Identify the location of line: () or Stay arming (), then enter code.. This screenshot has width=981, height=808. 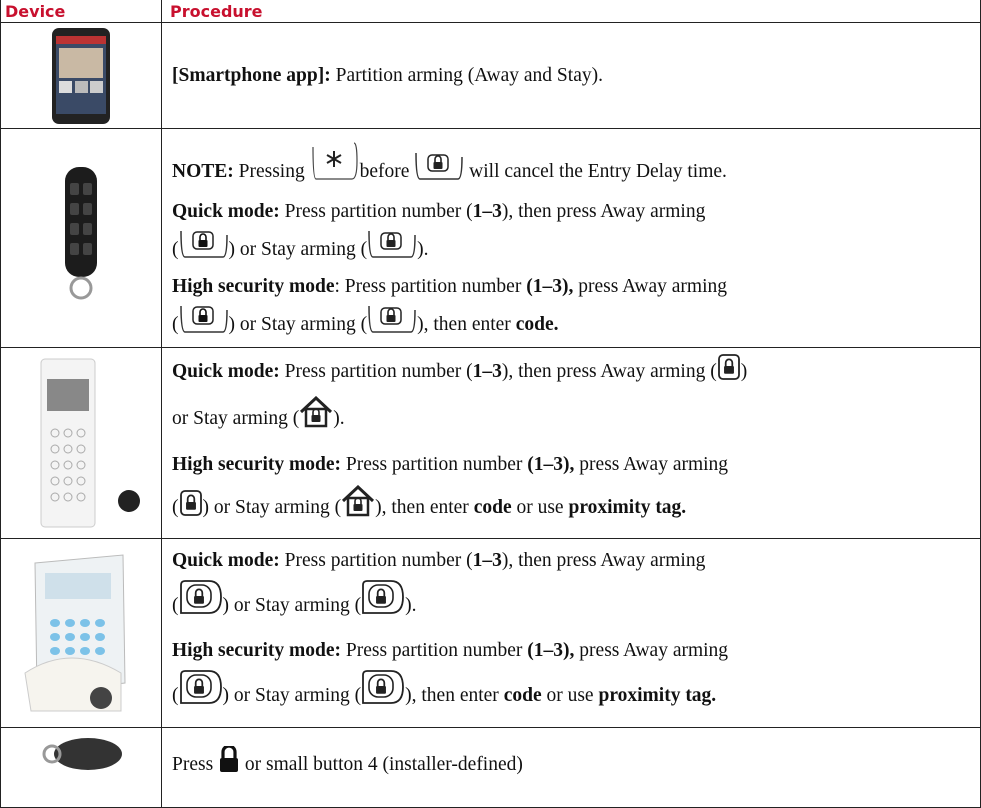
(576, 324).